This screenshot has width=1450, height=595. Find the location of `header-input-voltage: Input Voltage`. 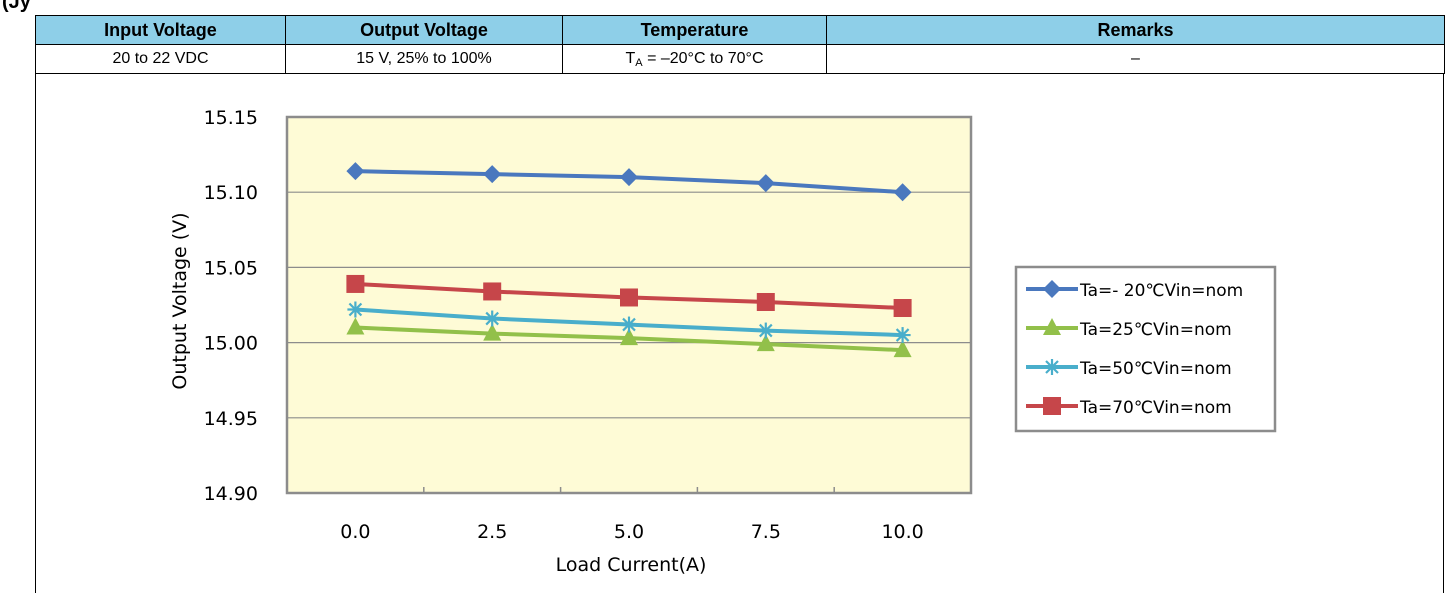

header-input-voltage: Input Voltage is located at coordinates (160, 30).